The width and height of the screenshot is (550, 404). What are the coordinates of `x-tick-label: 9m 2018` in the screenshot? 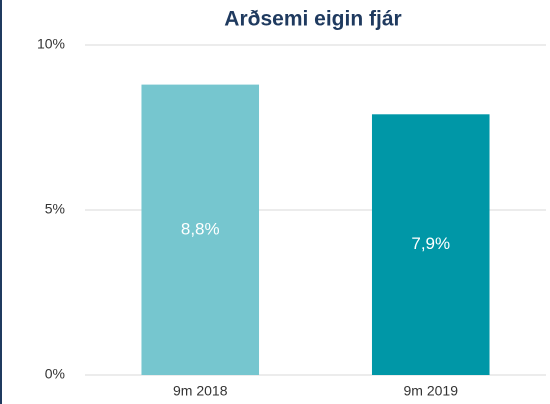 It's located at (200, 391).